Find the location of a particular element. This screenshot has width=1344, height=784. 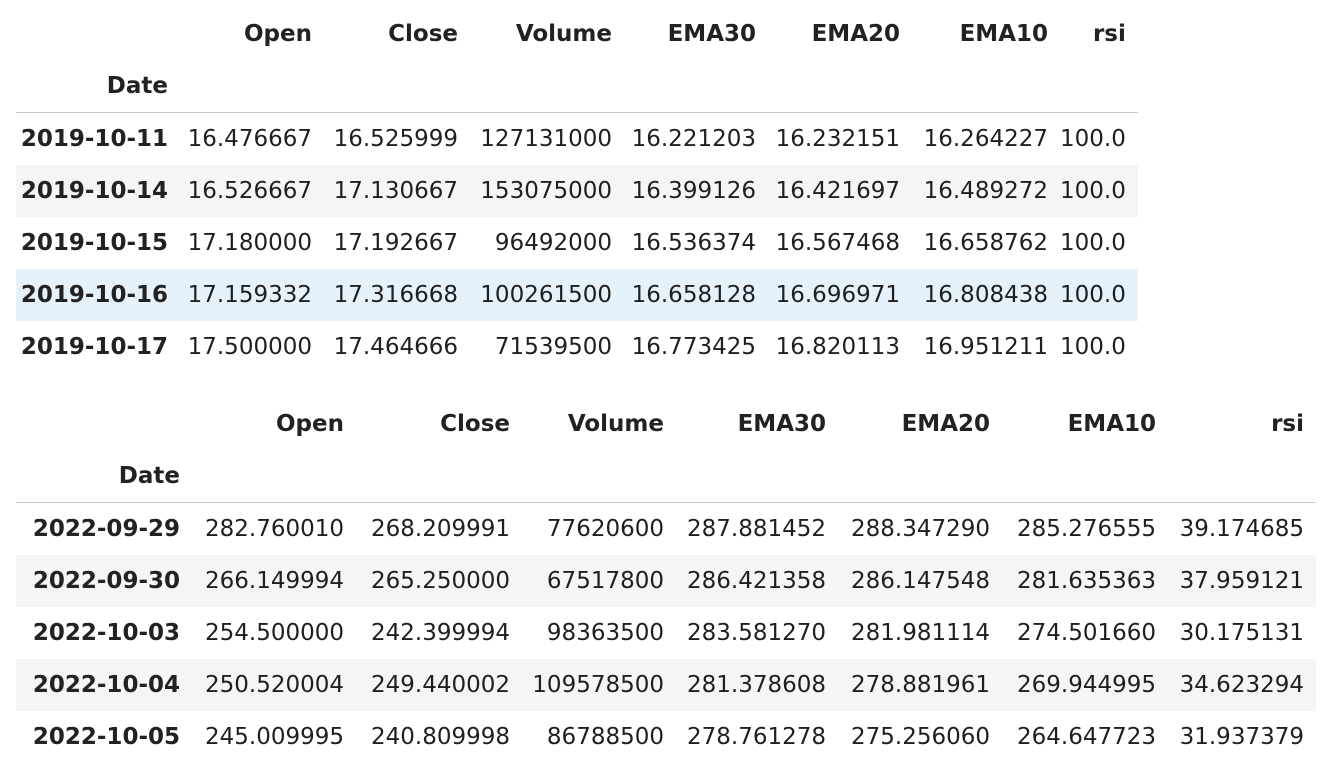

cell-ema20: 286.147548 is located at coordinates (920, 581).